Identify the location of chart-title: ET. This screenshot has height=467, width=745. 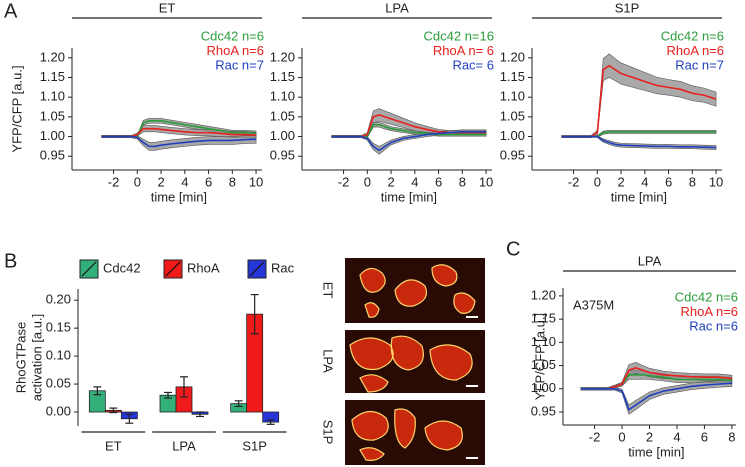
(167, 7).